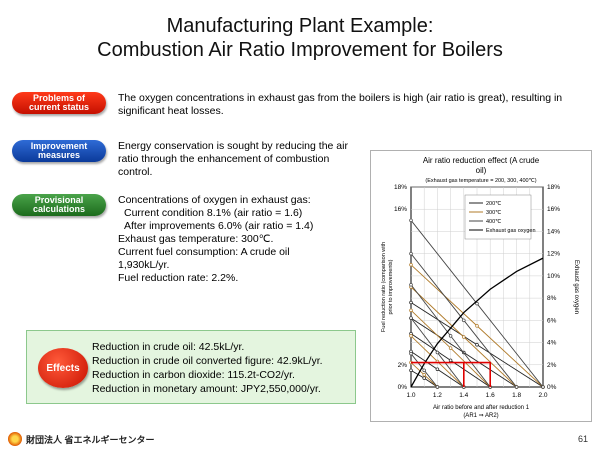  Describe the element at coordinates (494, 222) in the screenshot. I see `legend-label: 400℃` at that location.